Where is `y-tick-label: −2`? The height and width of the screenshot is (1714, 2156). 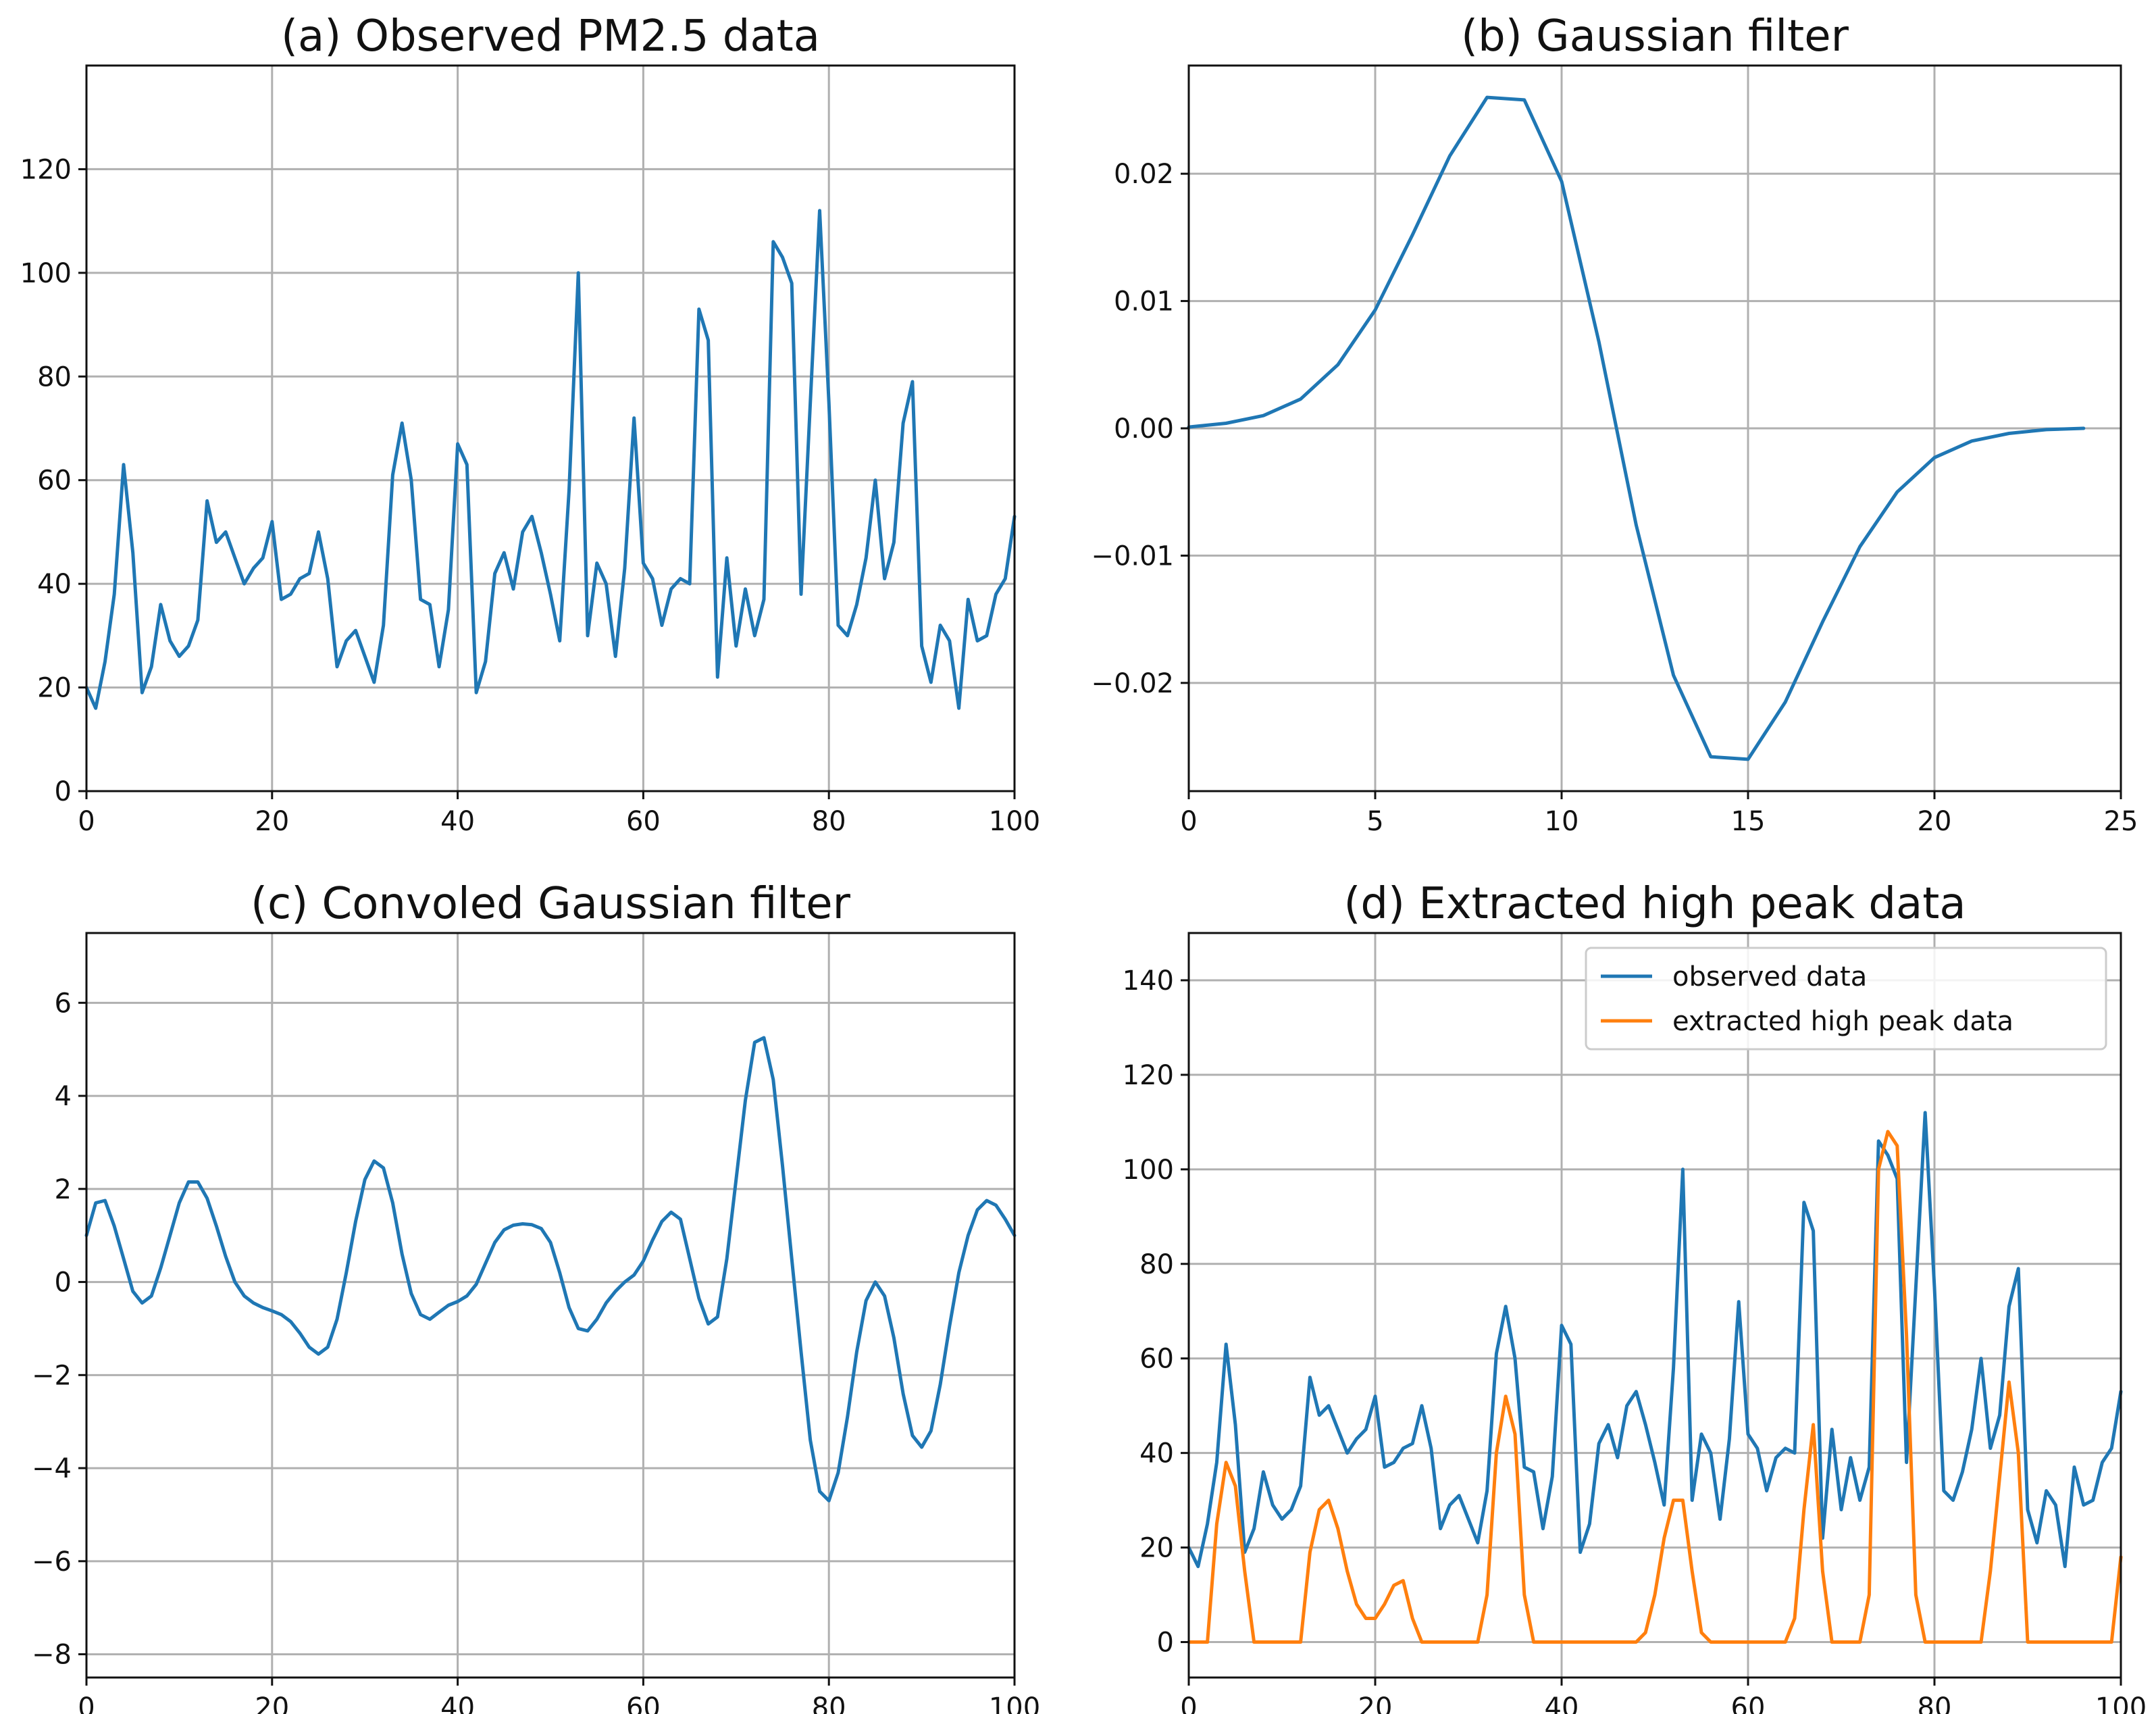
y-tick-label: −2 is located at coordinates (52, 1376).